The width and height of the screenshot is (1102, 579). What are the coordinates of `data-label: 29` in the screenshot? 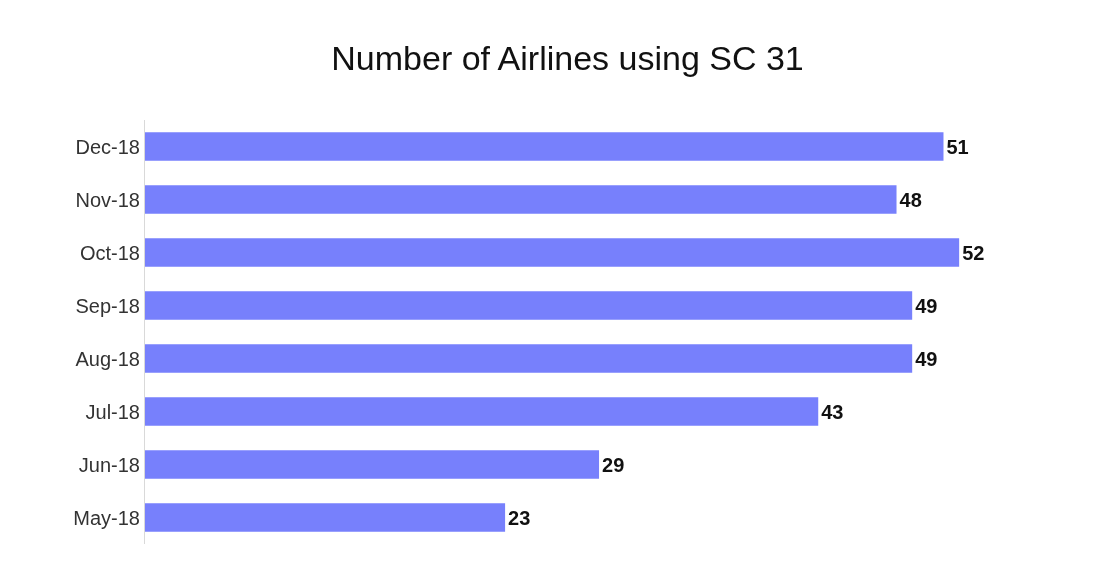 It's located at (613, 464).